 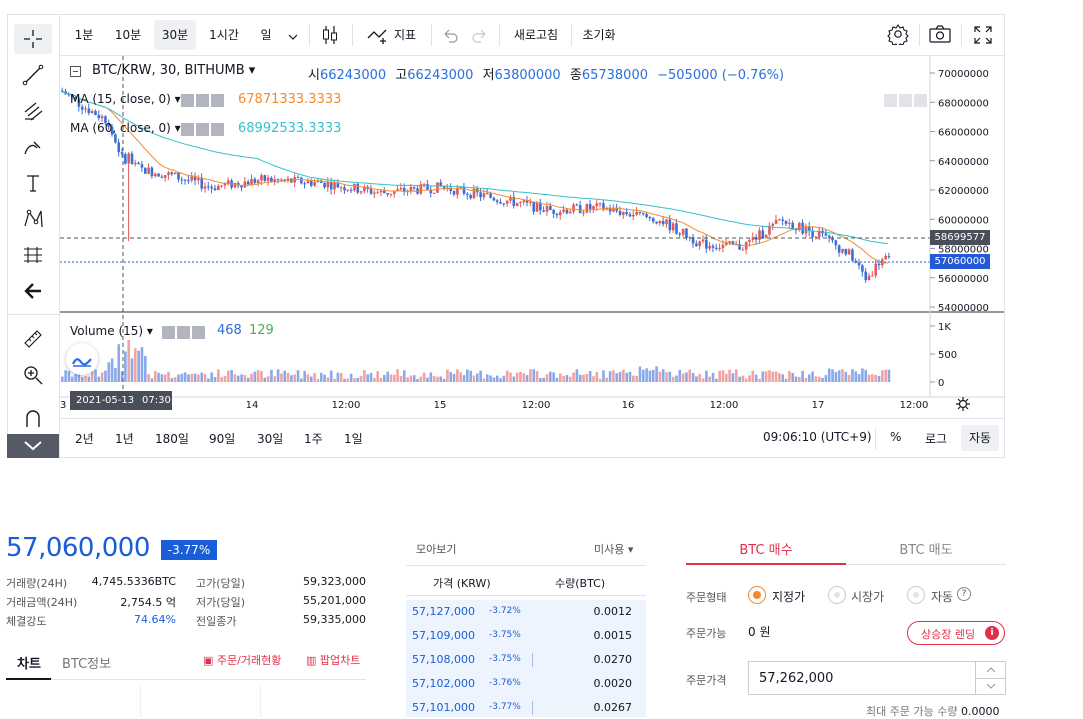 I want to click on volume-legend: Volume (15) ▾, so click(x=111, y=331).